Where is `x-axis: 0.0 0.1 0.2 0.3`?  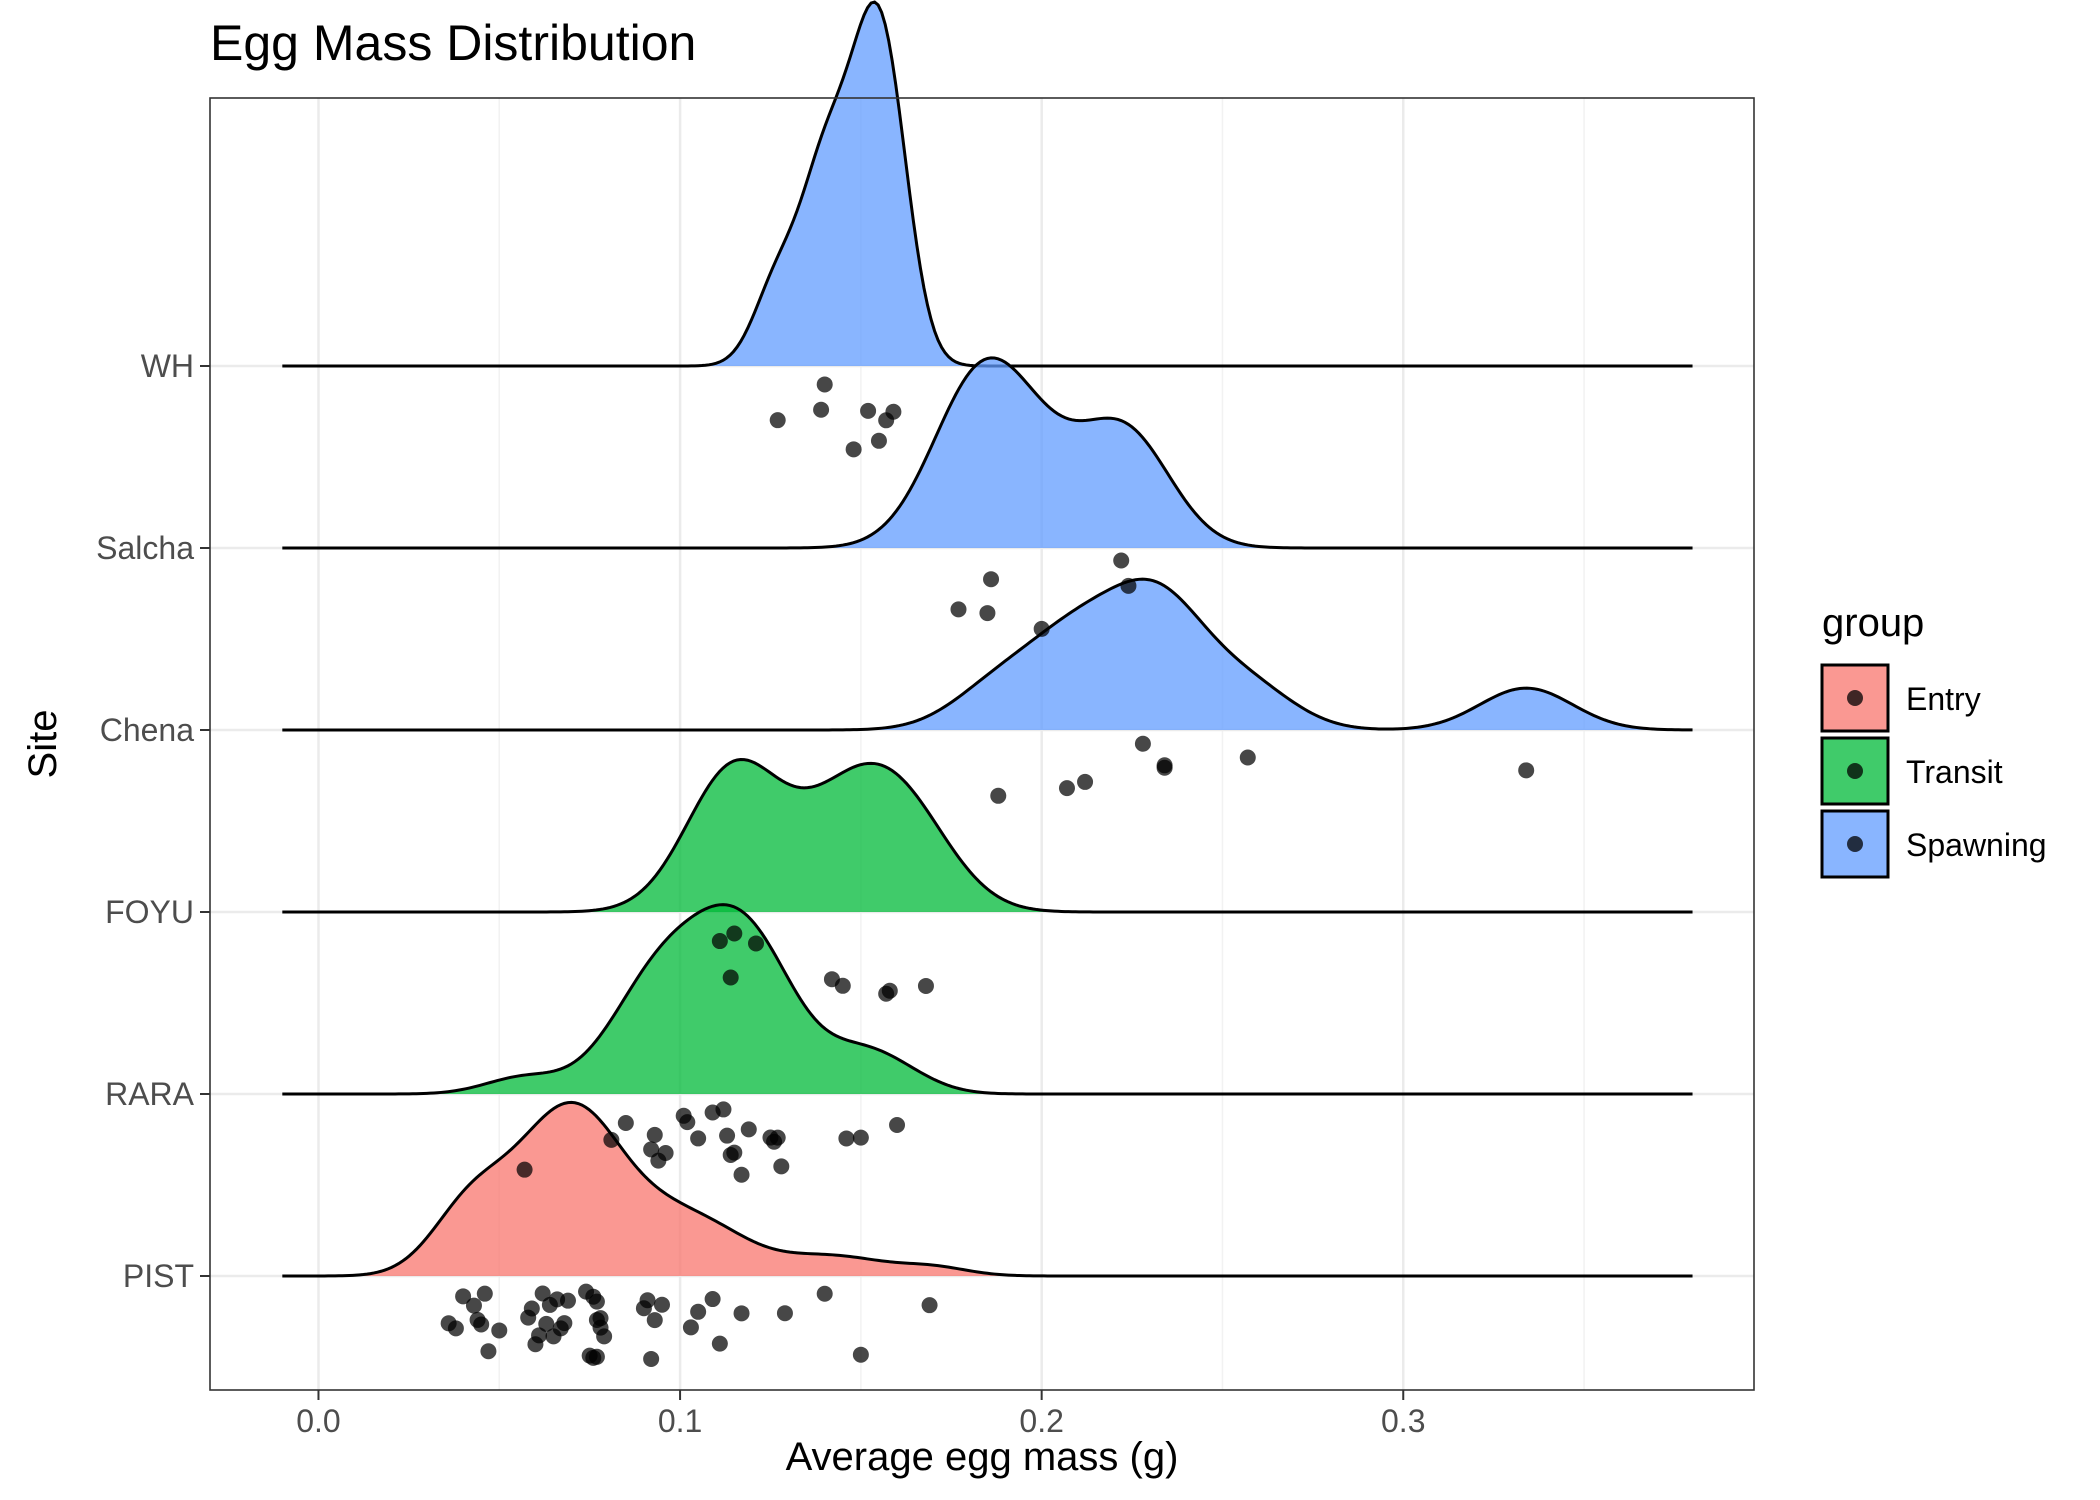
x-axis: 0.0 0.1 0.2 0.3 is located at coordinates (860, 1414).